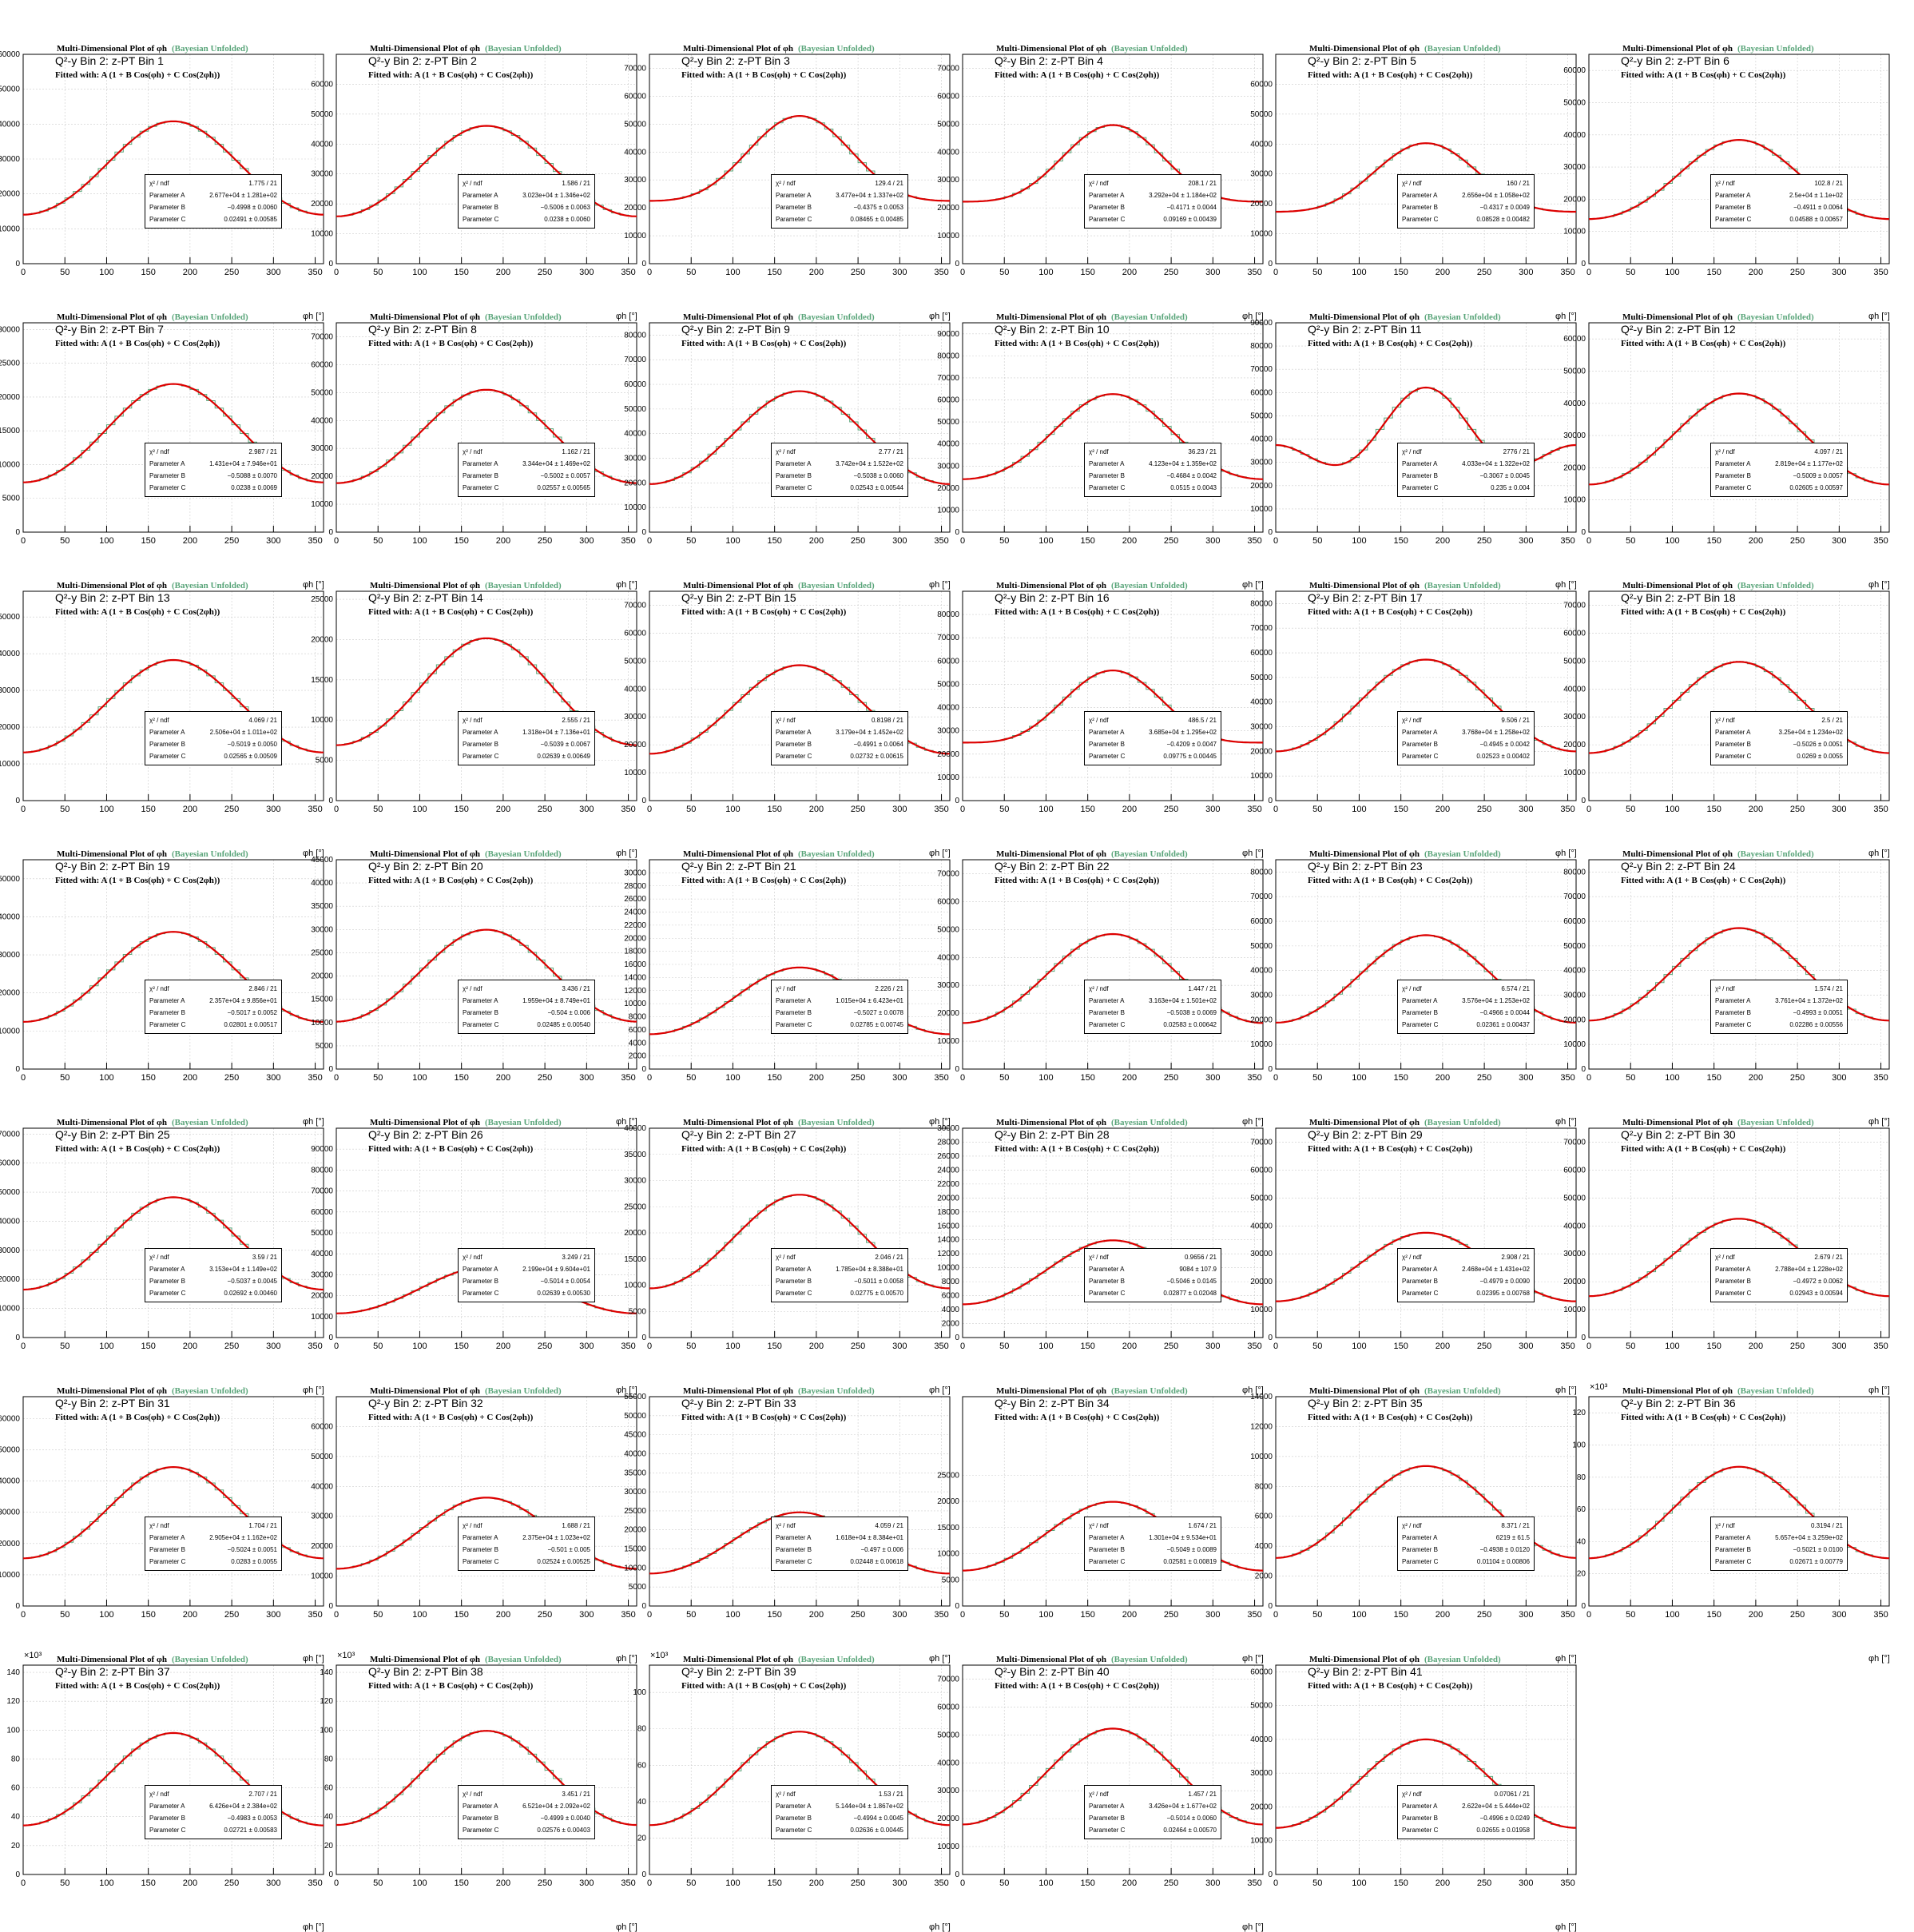 The width and height of the screenshot is (1914, 1932). I want to click on y-tick-label: 5000, so click(951, 1580).